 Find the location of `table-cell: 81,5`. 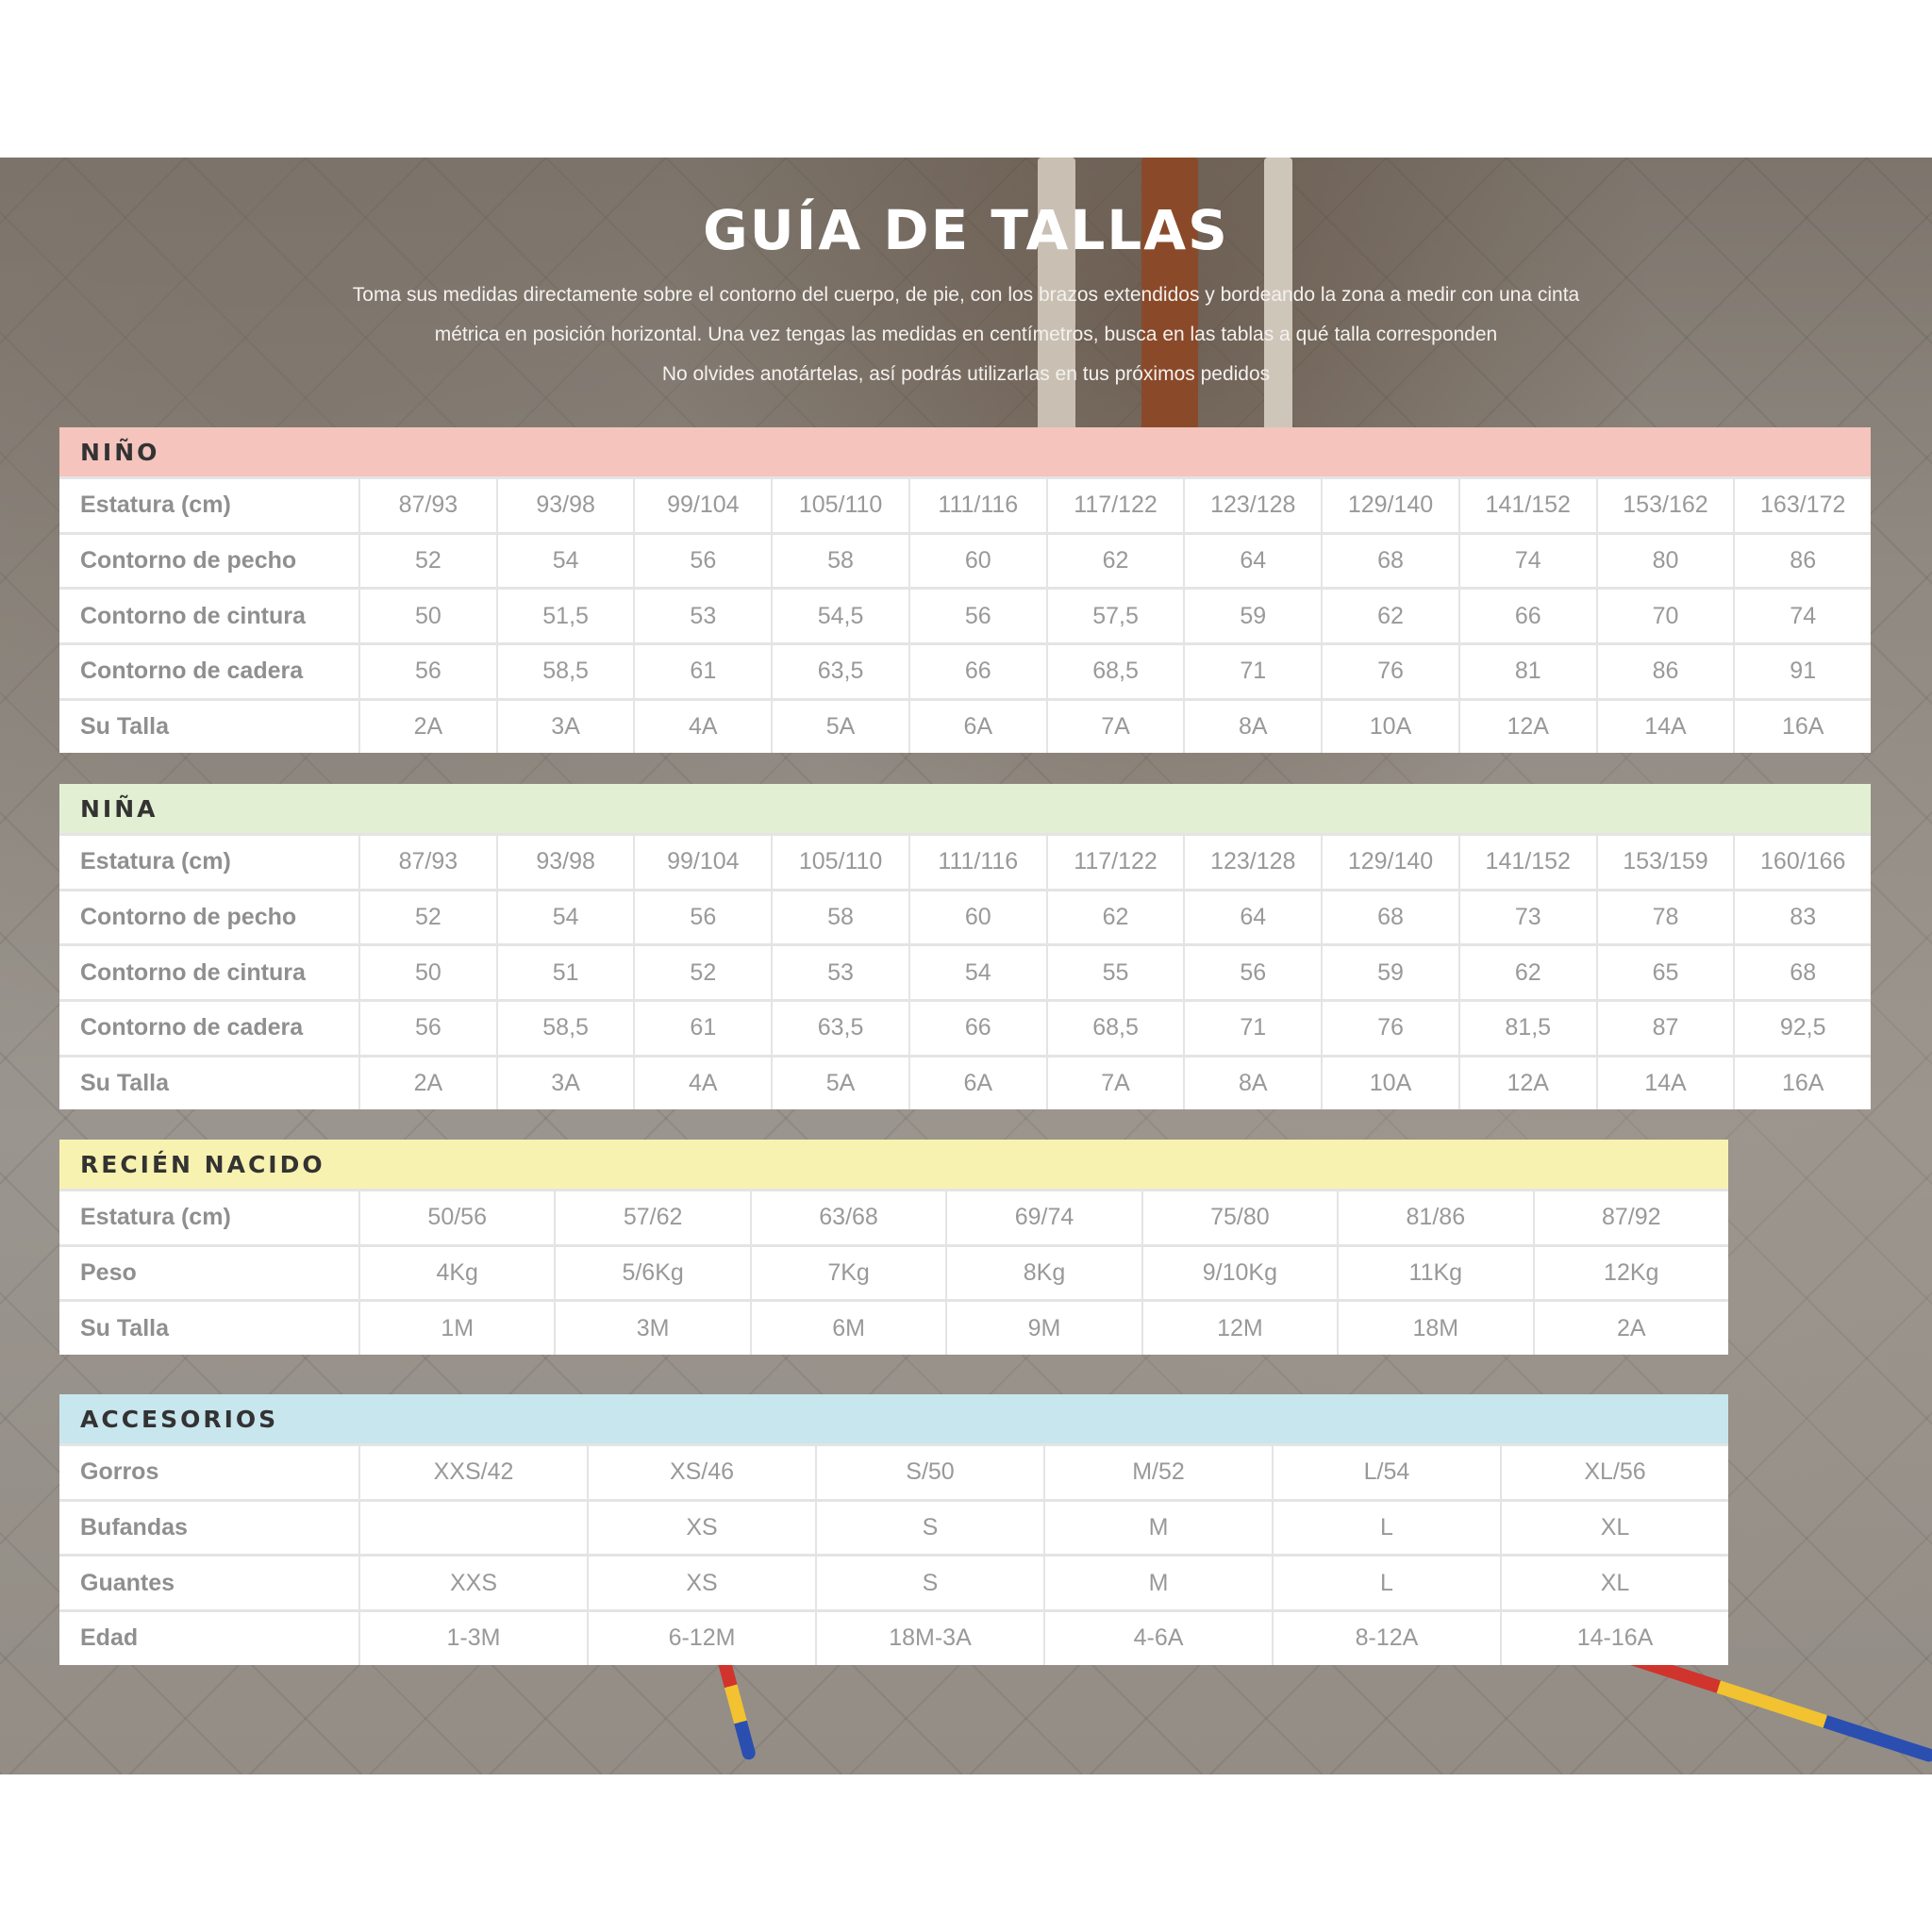

table-cell: 81,5 is located at coordinates (1527, 1028).